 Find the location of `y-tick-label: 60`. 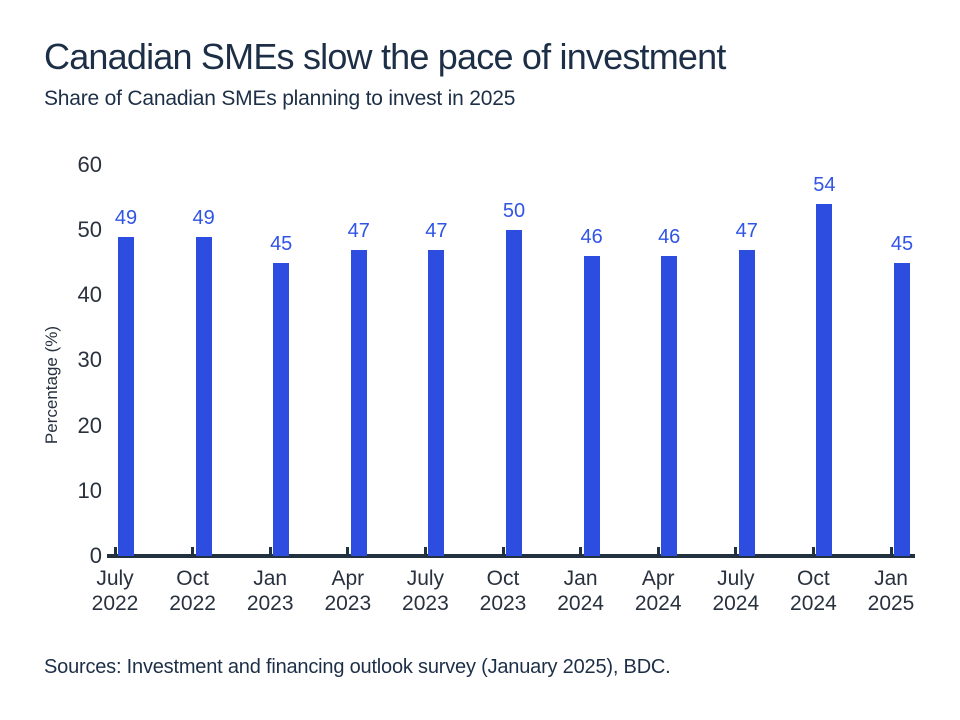

y-tick-label: 60 is located at coordinates (89, 164).